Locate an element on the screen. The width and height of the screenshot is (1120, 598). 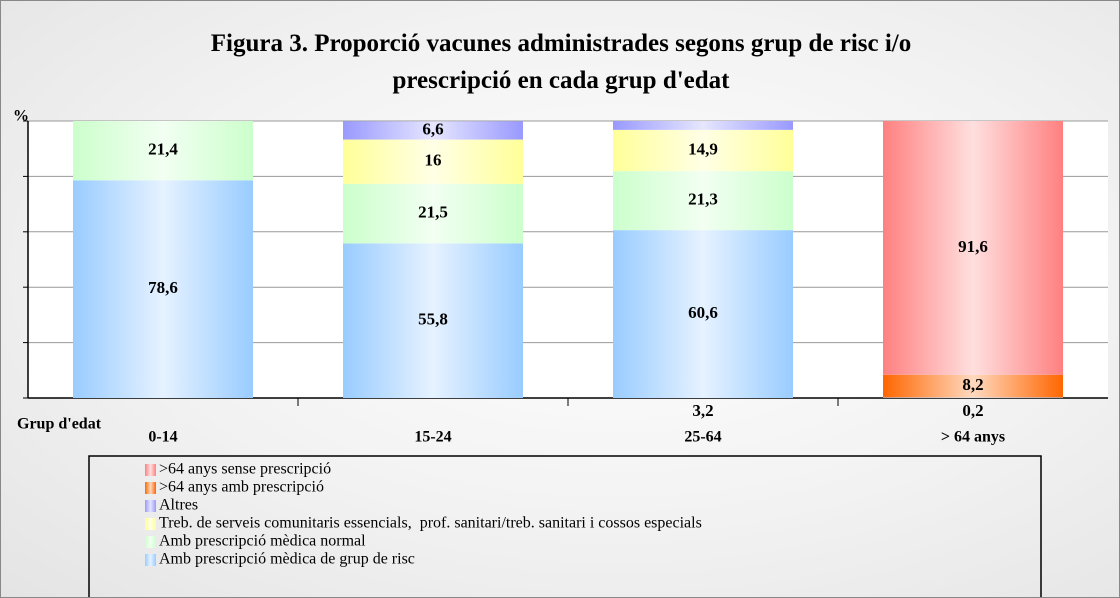
data-label: 21,5 is located at coordinates (433, 212).